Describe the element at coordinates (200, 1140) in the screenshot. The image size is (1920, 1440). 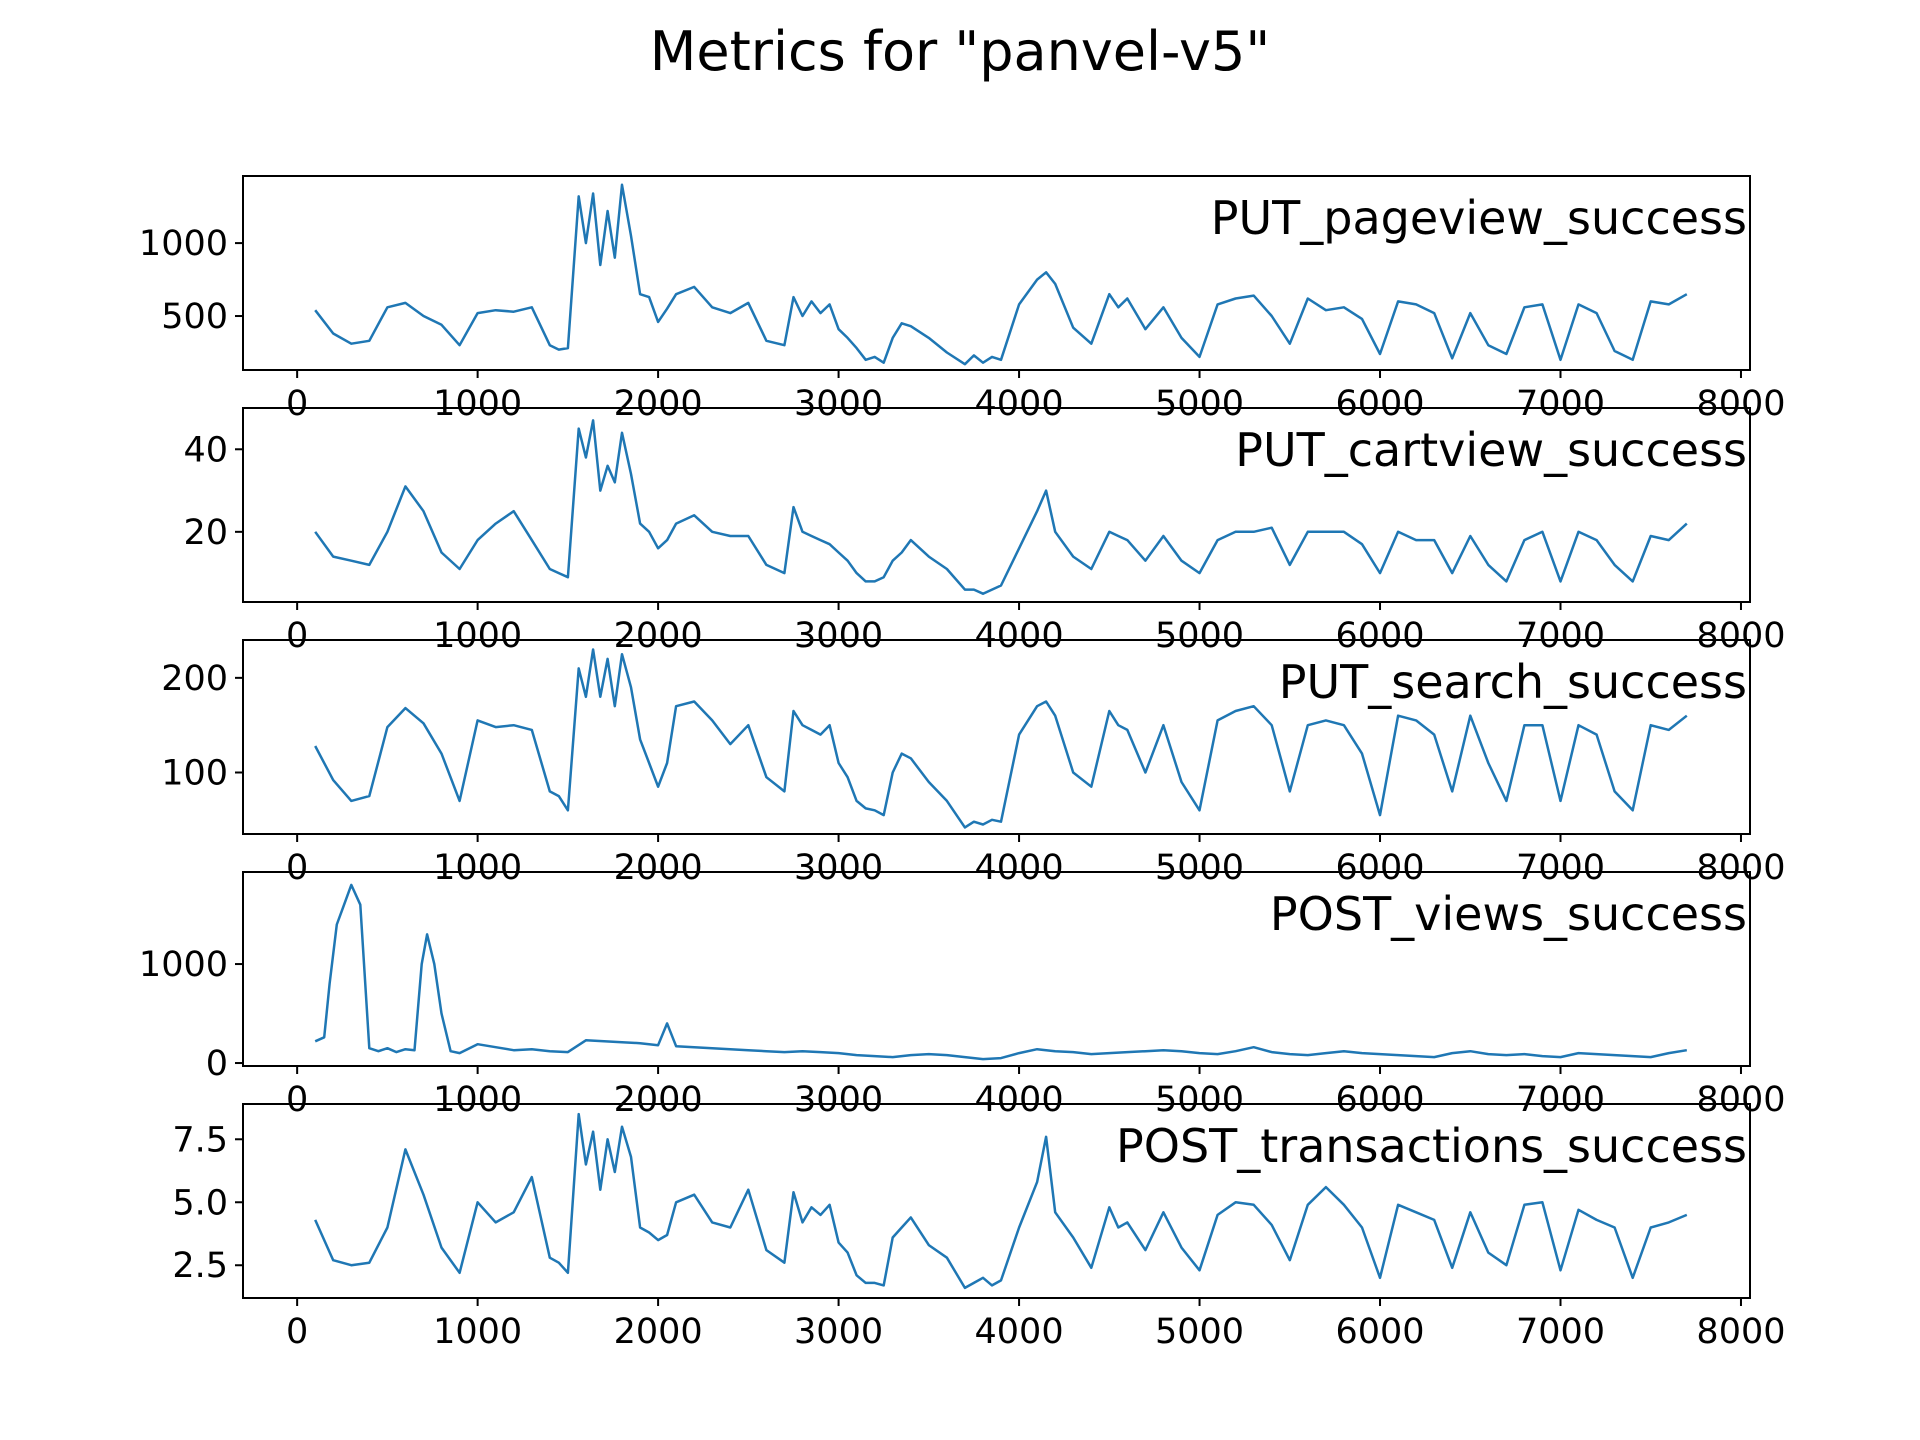
I see `y-tick-label: 7.5` at that location.